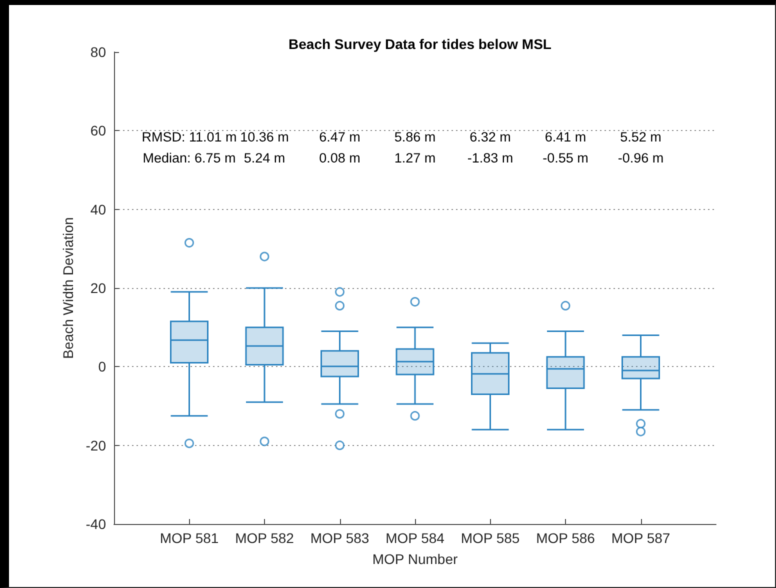 This screenshot has height=588, width=776. I want to click on annotation: -0.96 m, so click(641, 158).